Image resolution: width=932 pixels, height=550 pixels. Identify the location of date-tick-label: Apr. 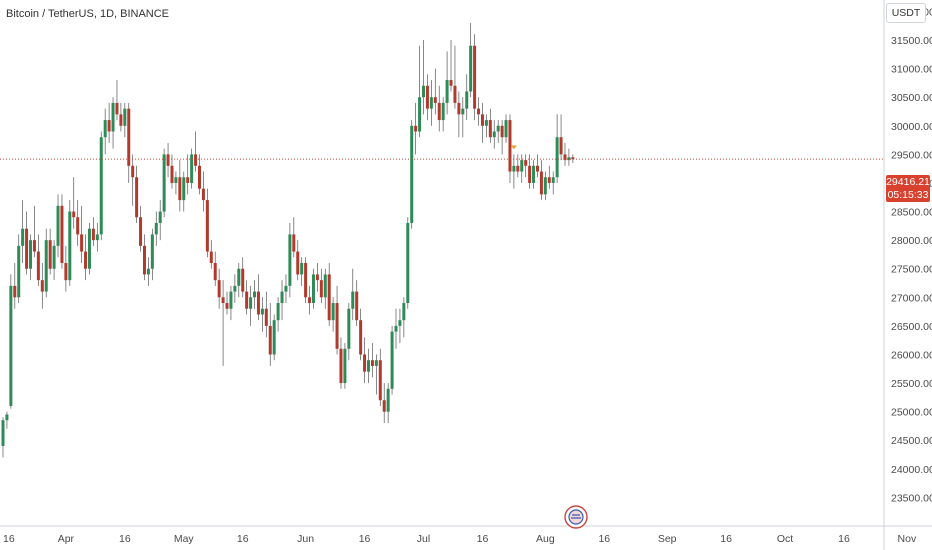
(66, 539).